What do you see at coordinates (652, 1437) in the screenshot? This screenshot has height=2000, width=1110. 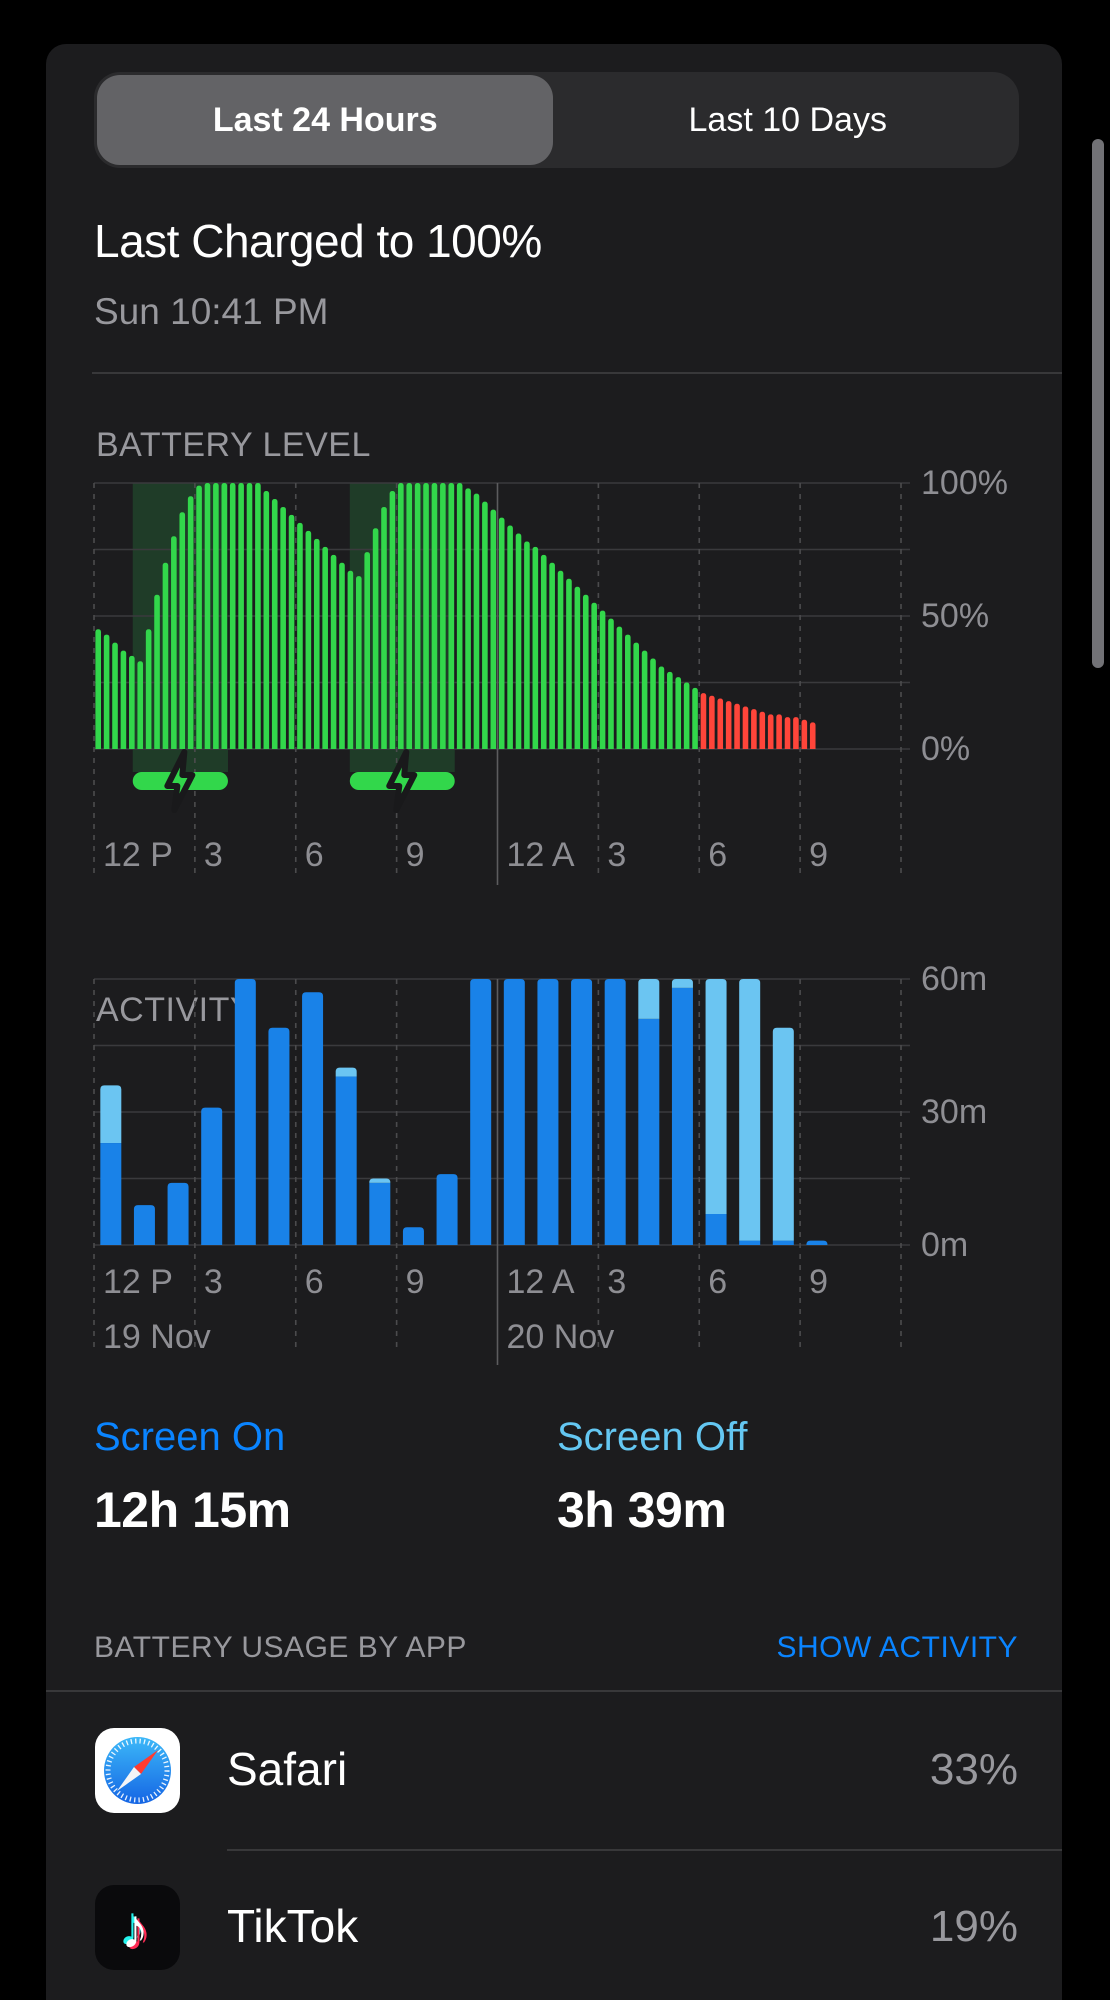 I see `screen-off-label: Screen Off` at bounding box center [652, 1437].